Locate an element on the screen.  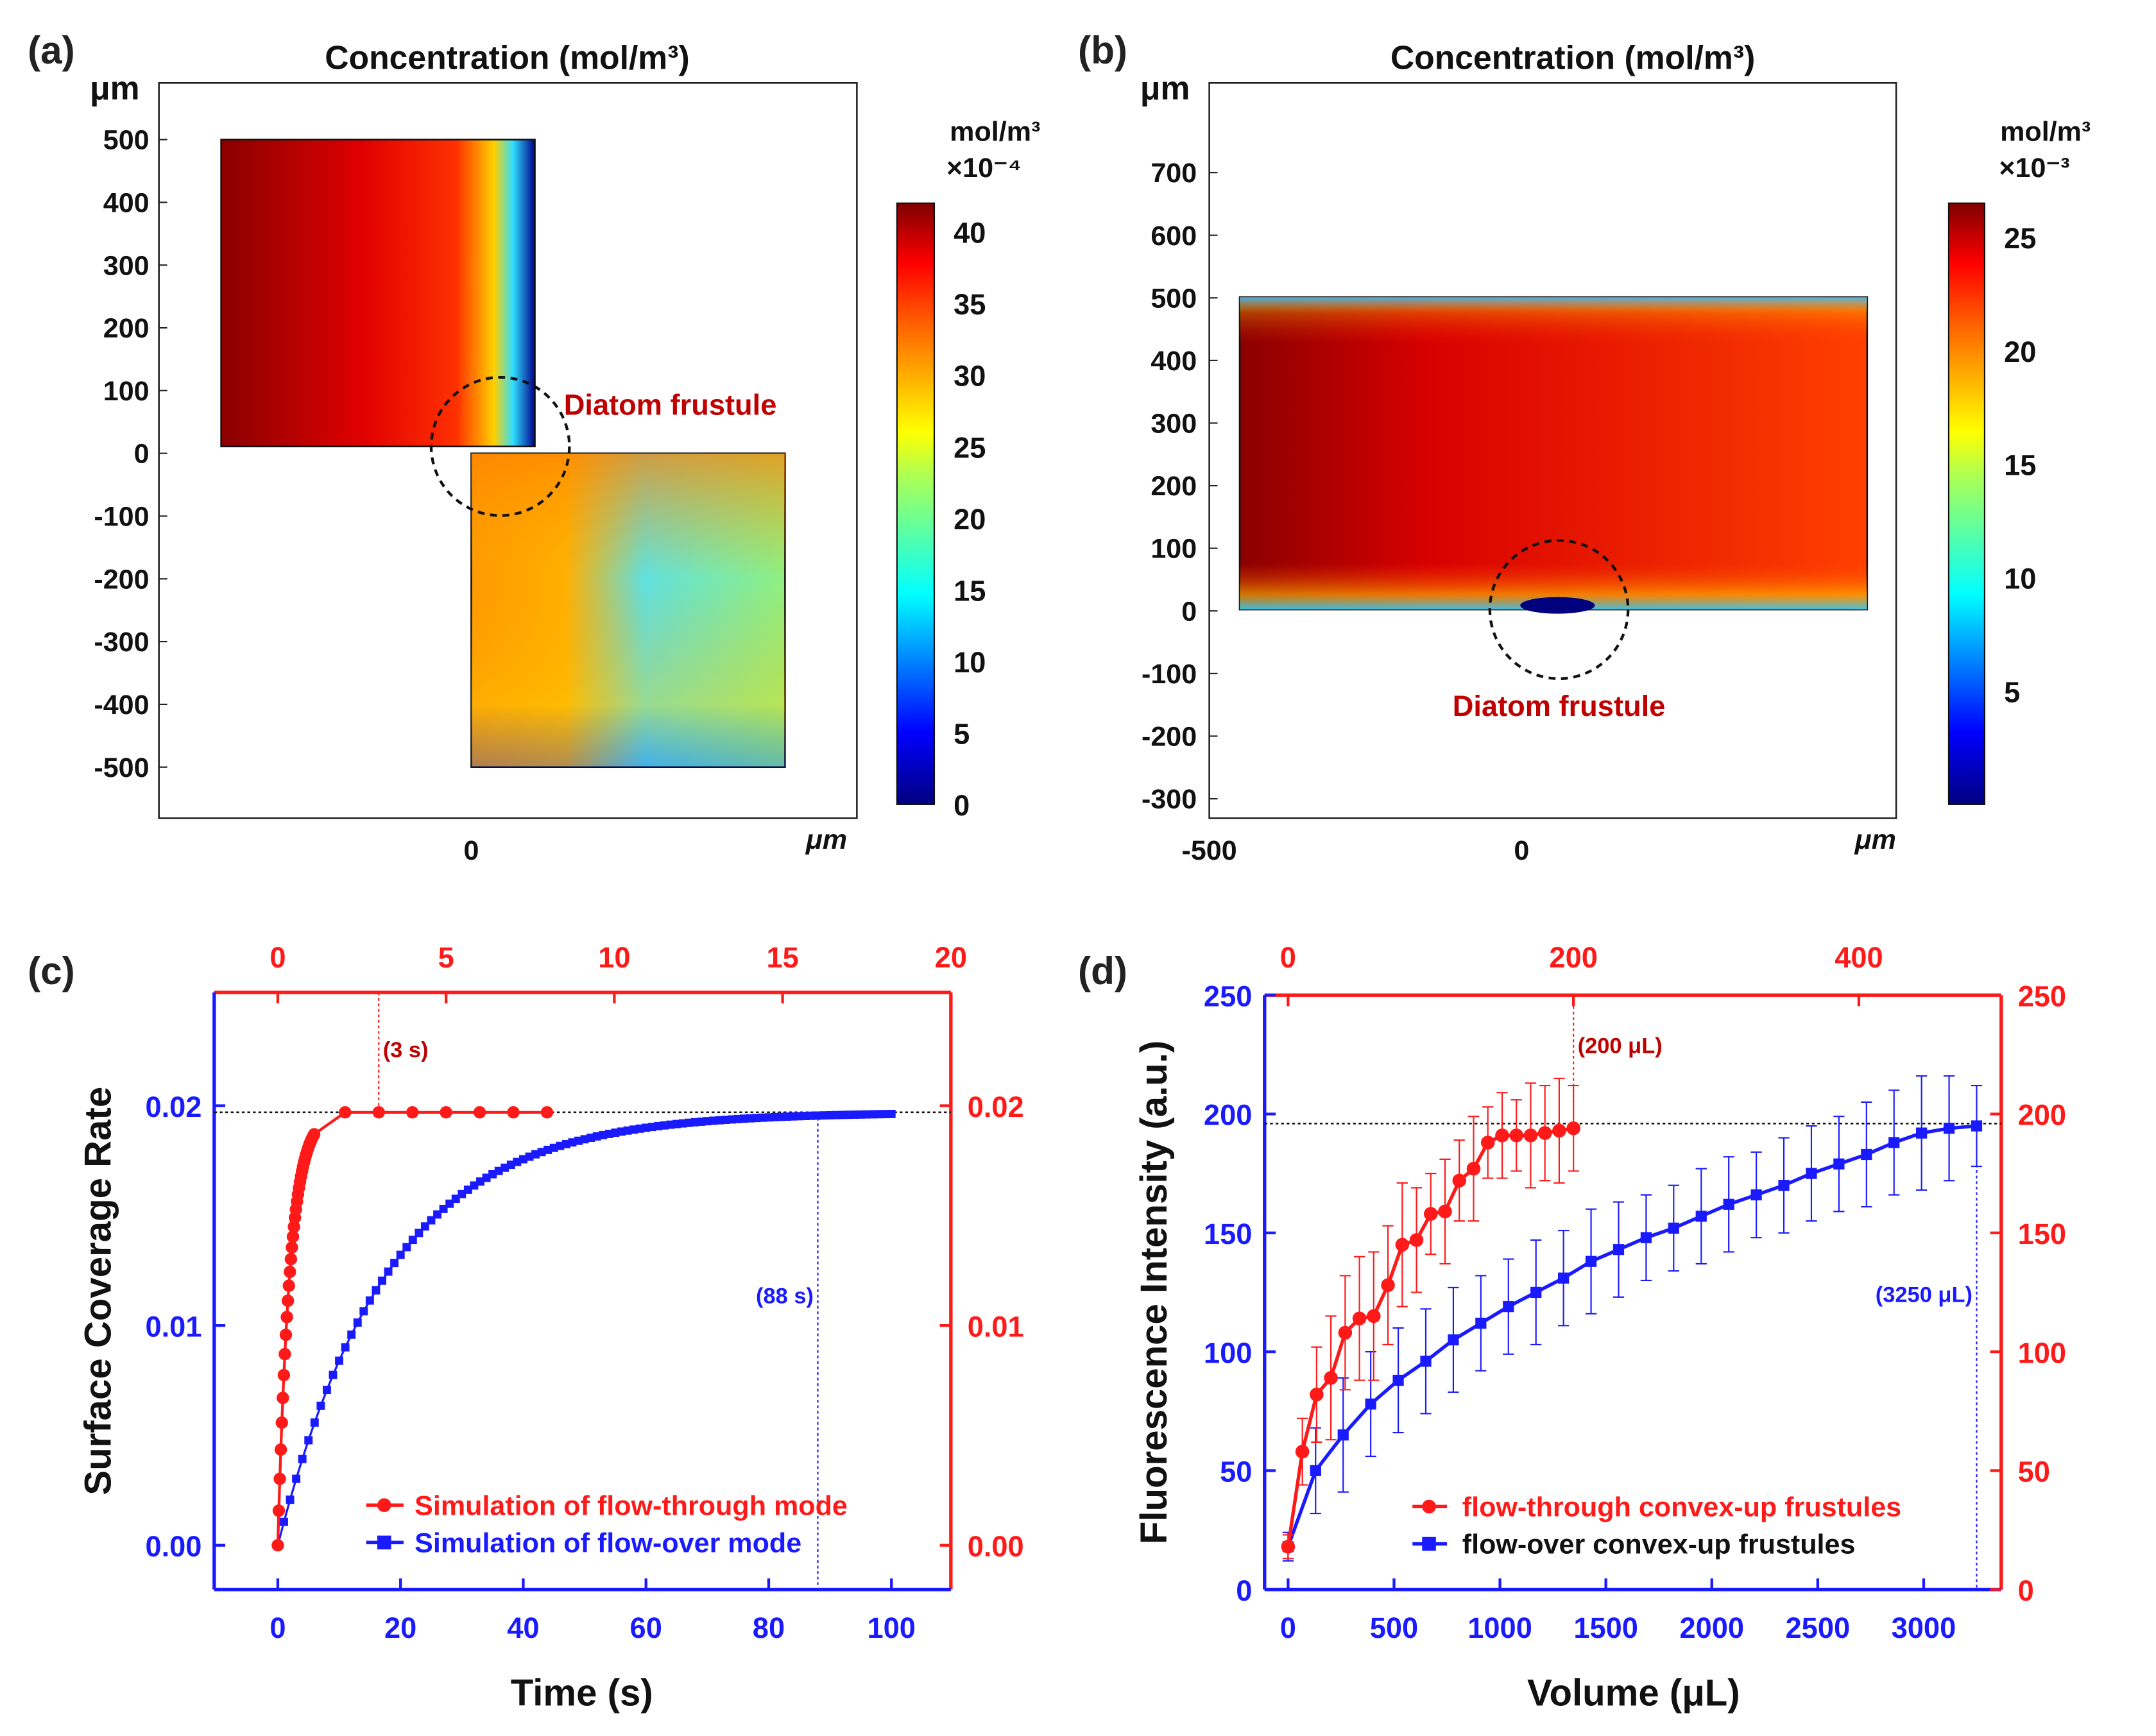
series-line-flow-over is located at coordinates (1632, 1335).